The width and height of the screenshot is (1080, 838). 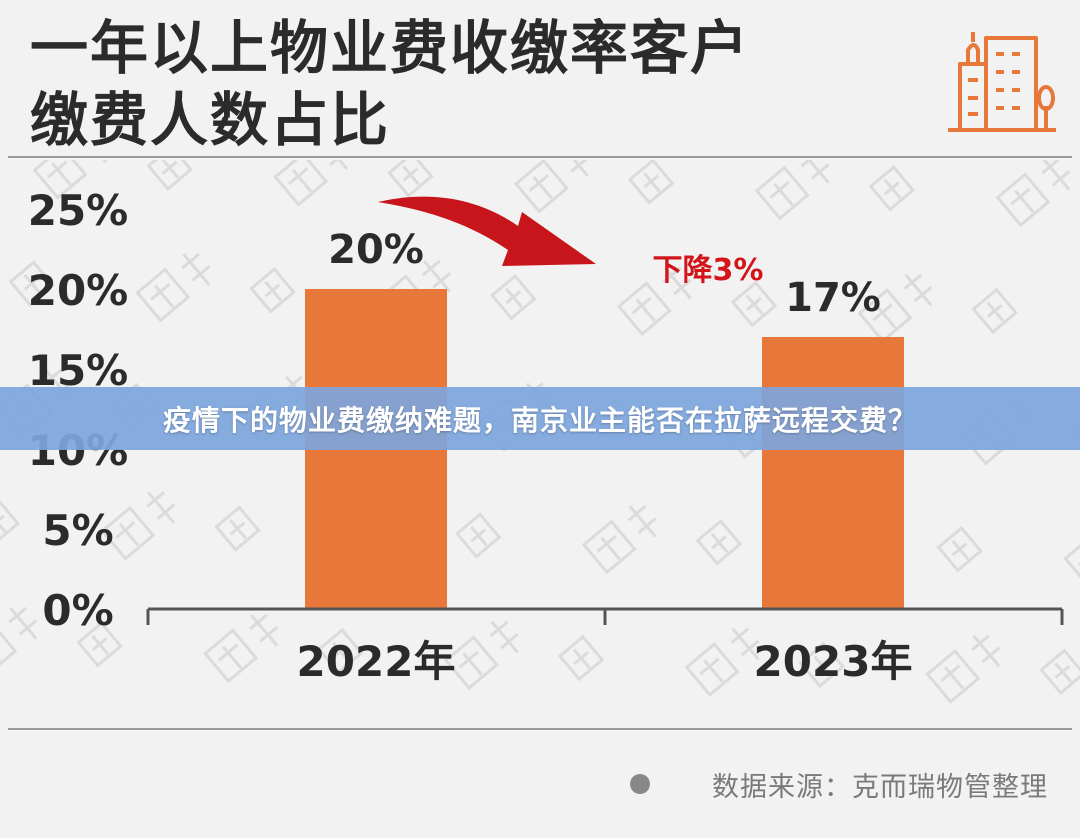 I want to click on bullet-dot, so click(x=640, y=784).